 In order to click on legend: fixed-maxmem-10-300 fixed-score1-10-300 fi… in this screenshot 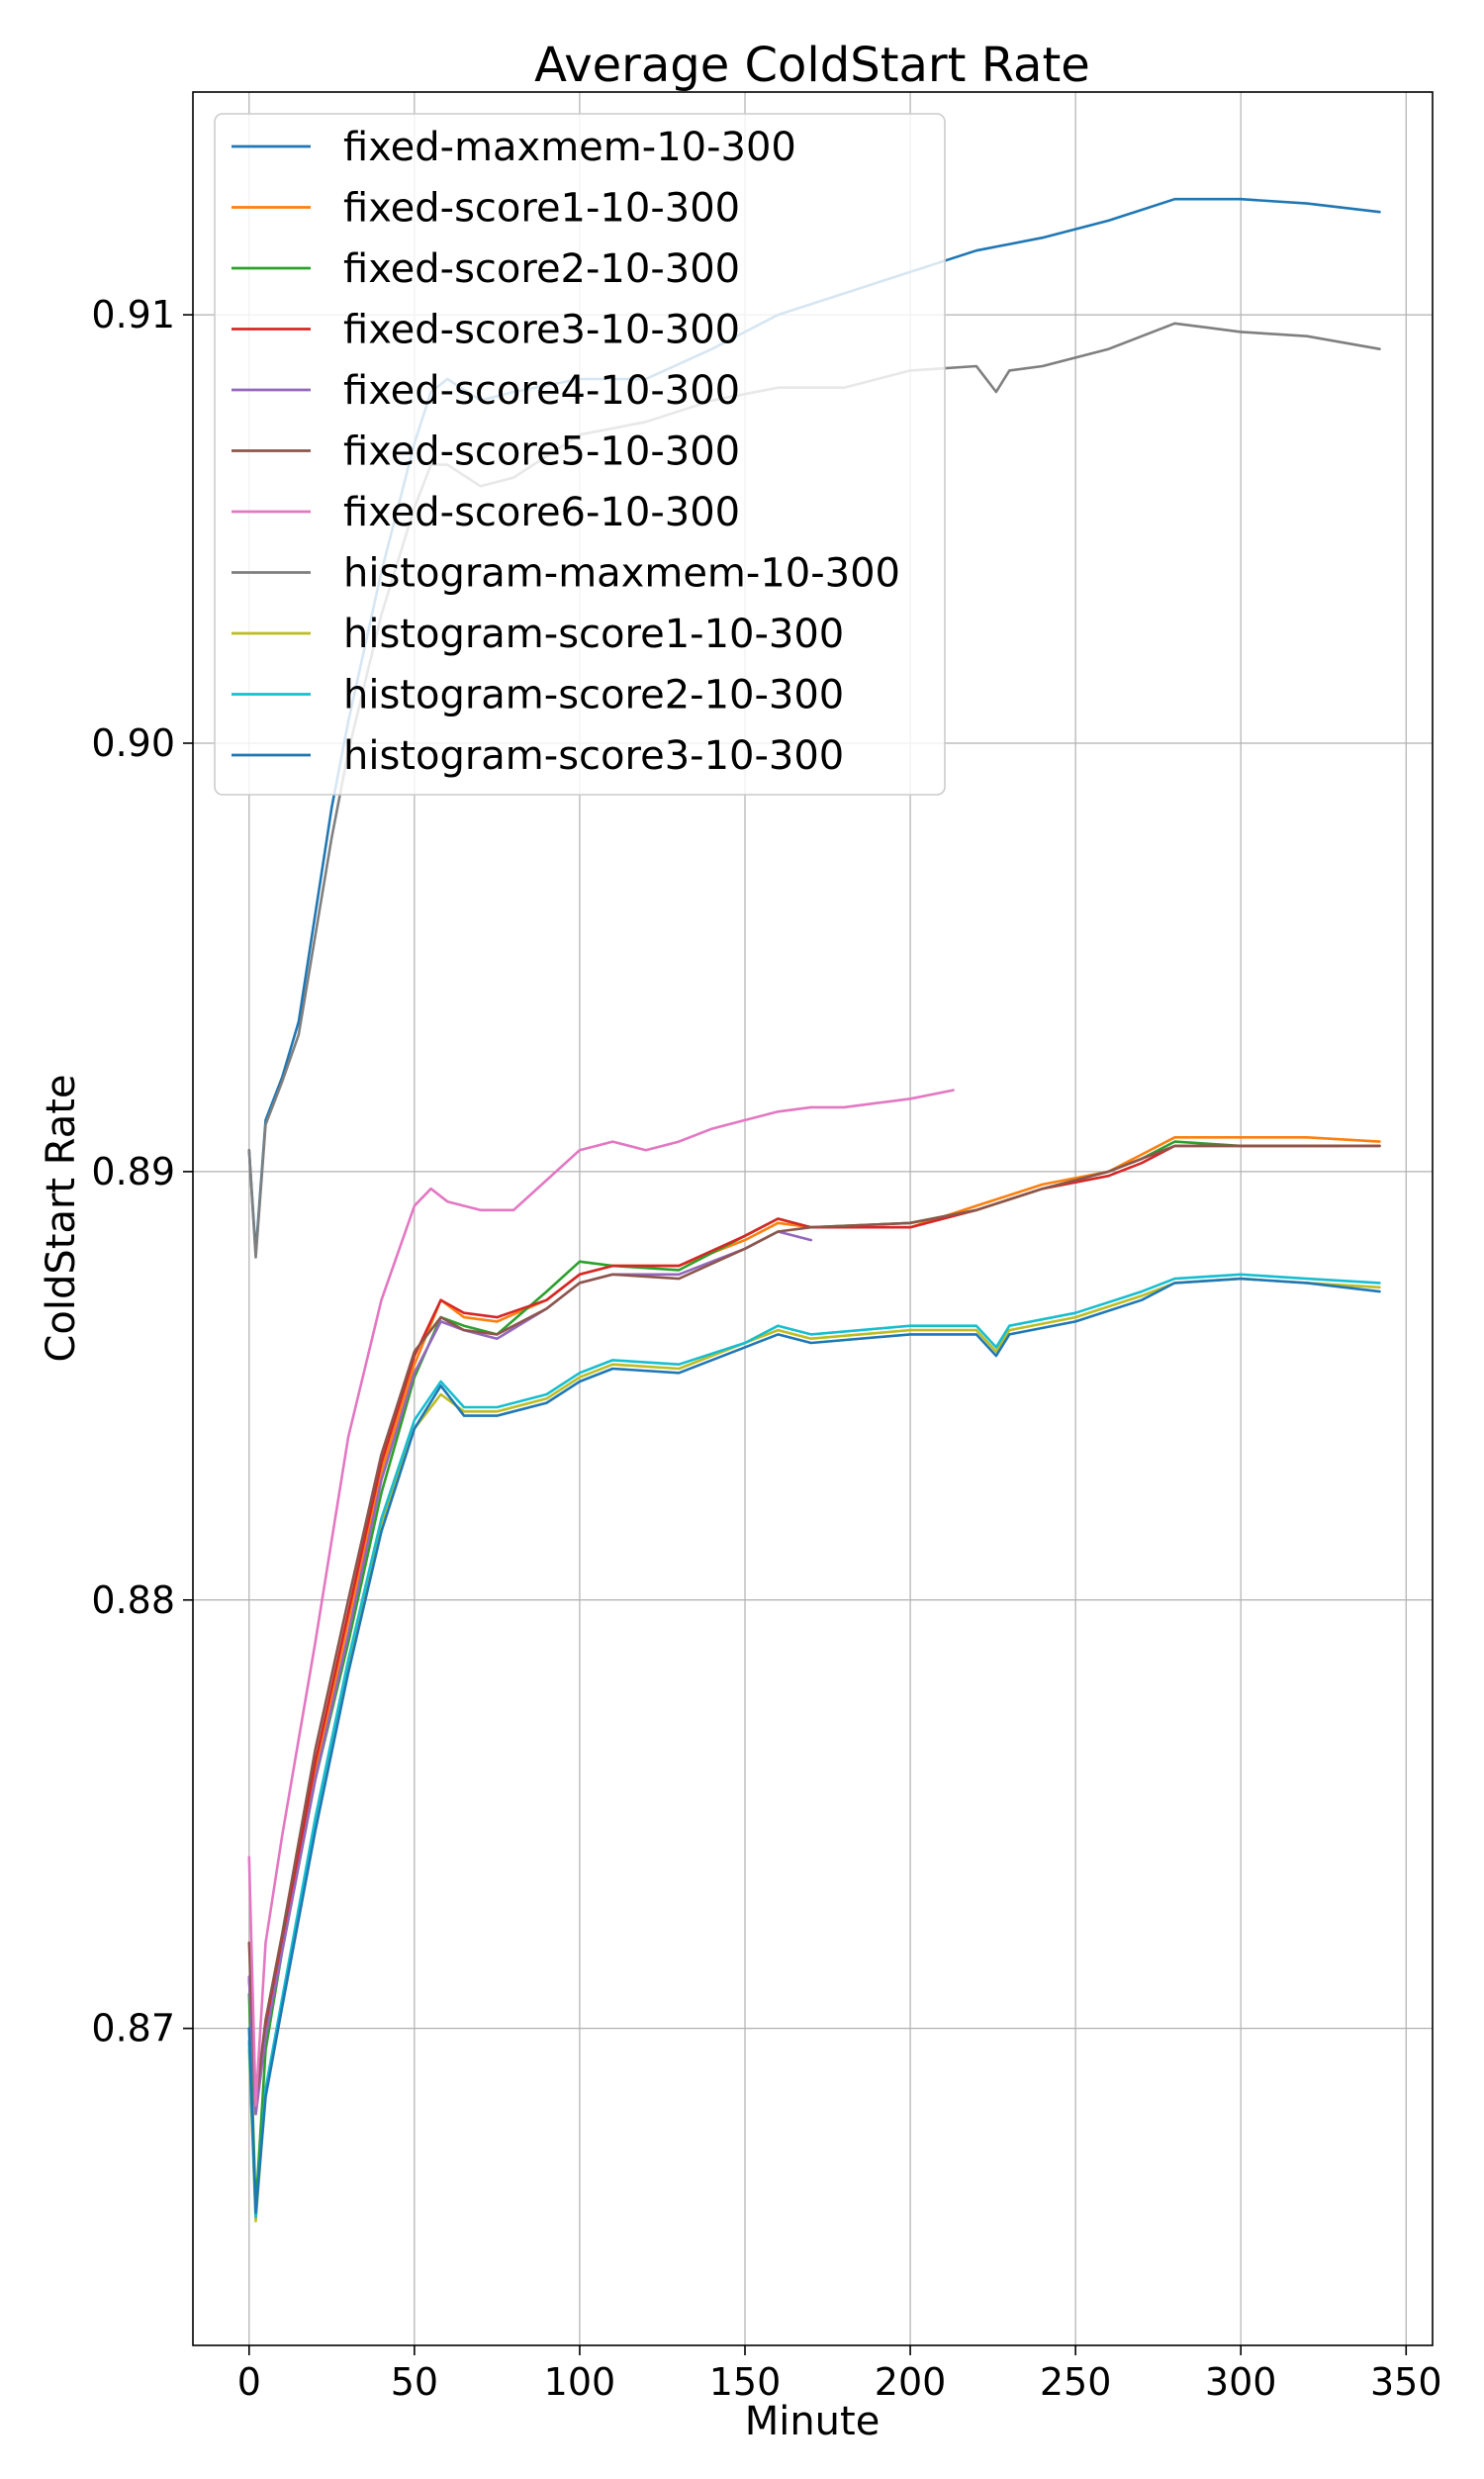, I will do `click(580, 455)`.